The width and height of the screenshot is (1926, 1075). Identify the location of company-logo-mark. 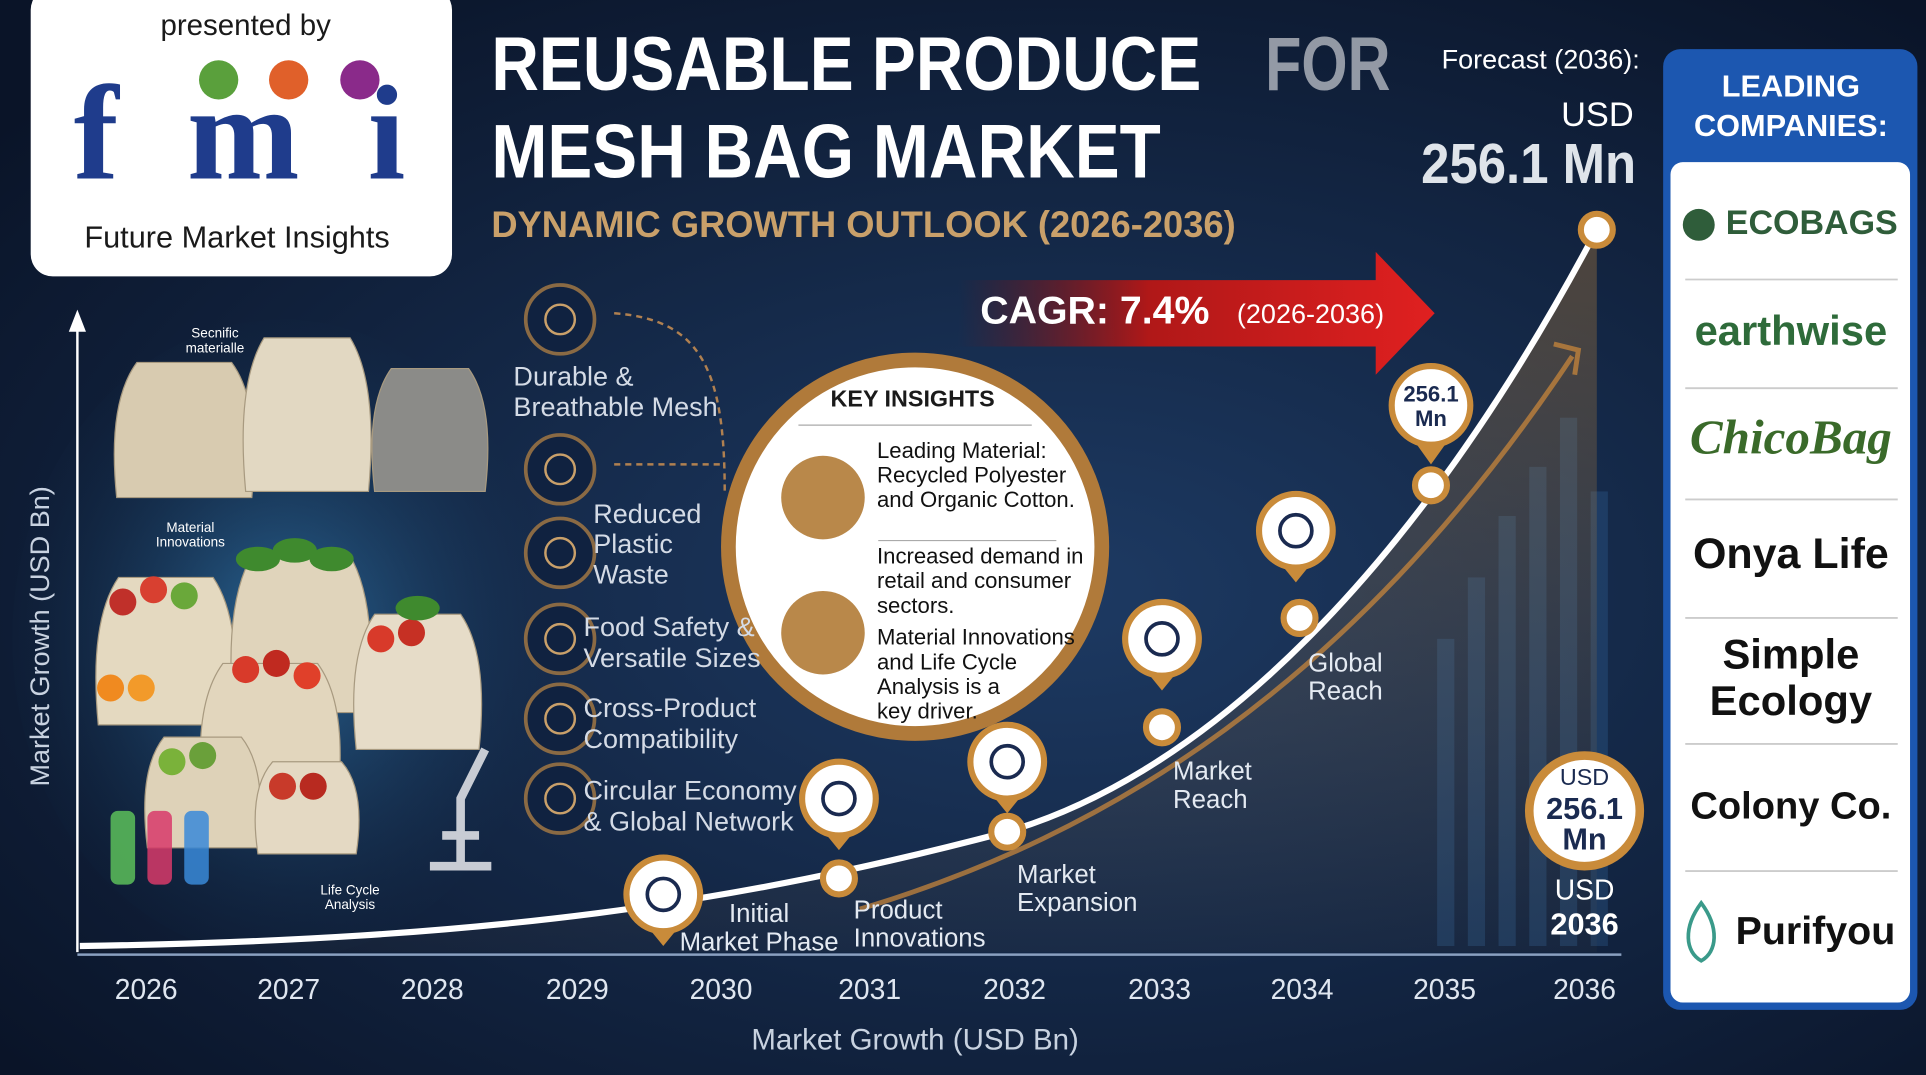
(1698, 224).